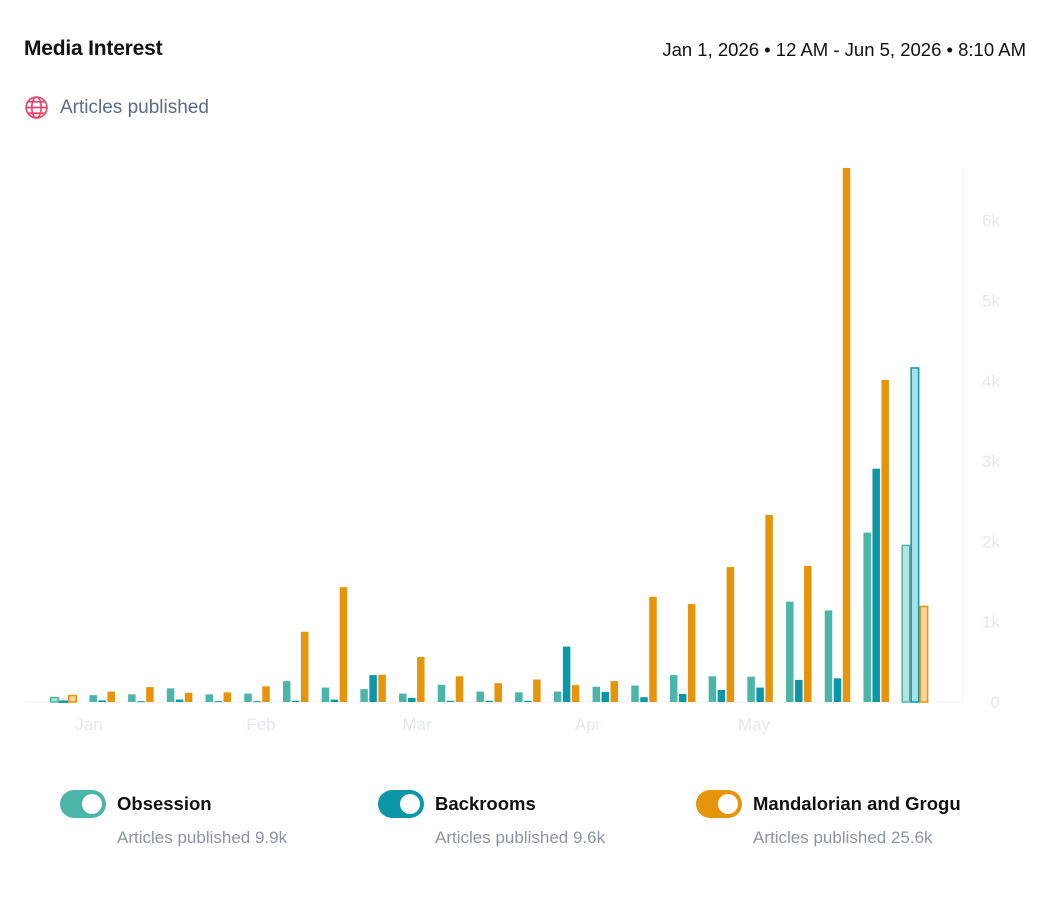  I want to click on y-tick-label: 0, so click(995, 702).